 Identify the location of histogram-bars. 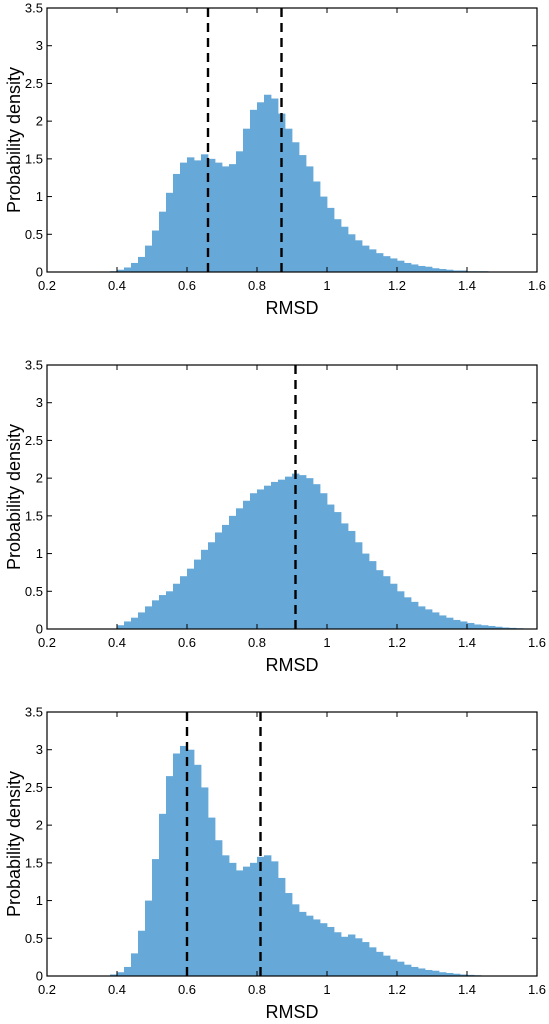
(320, 551).